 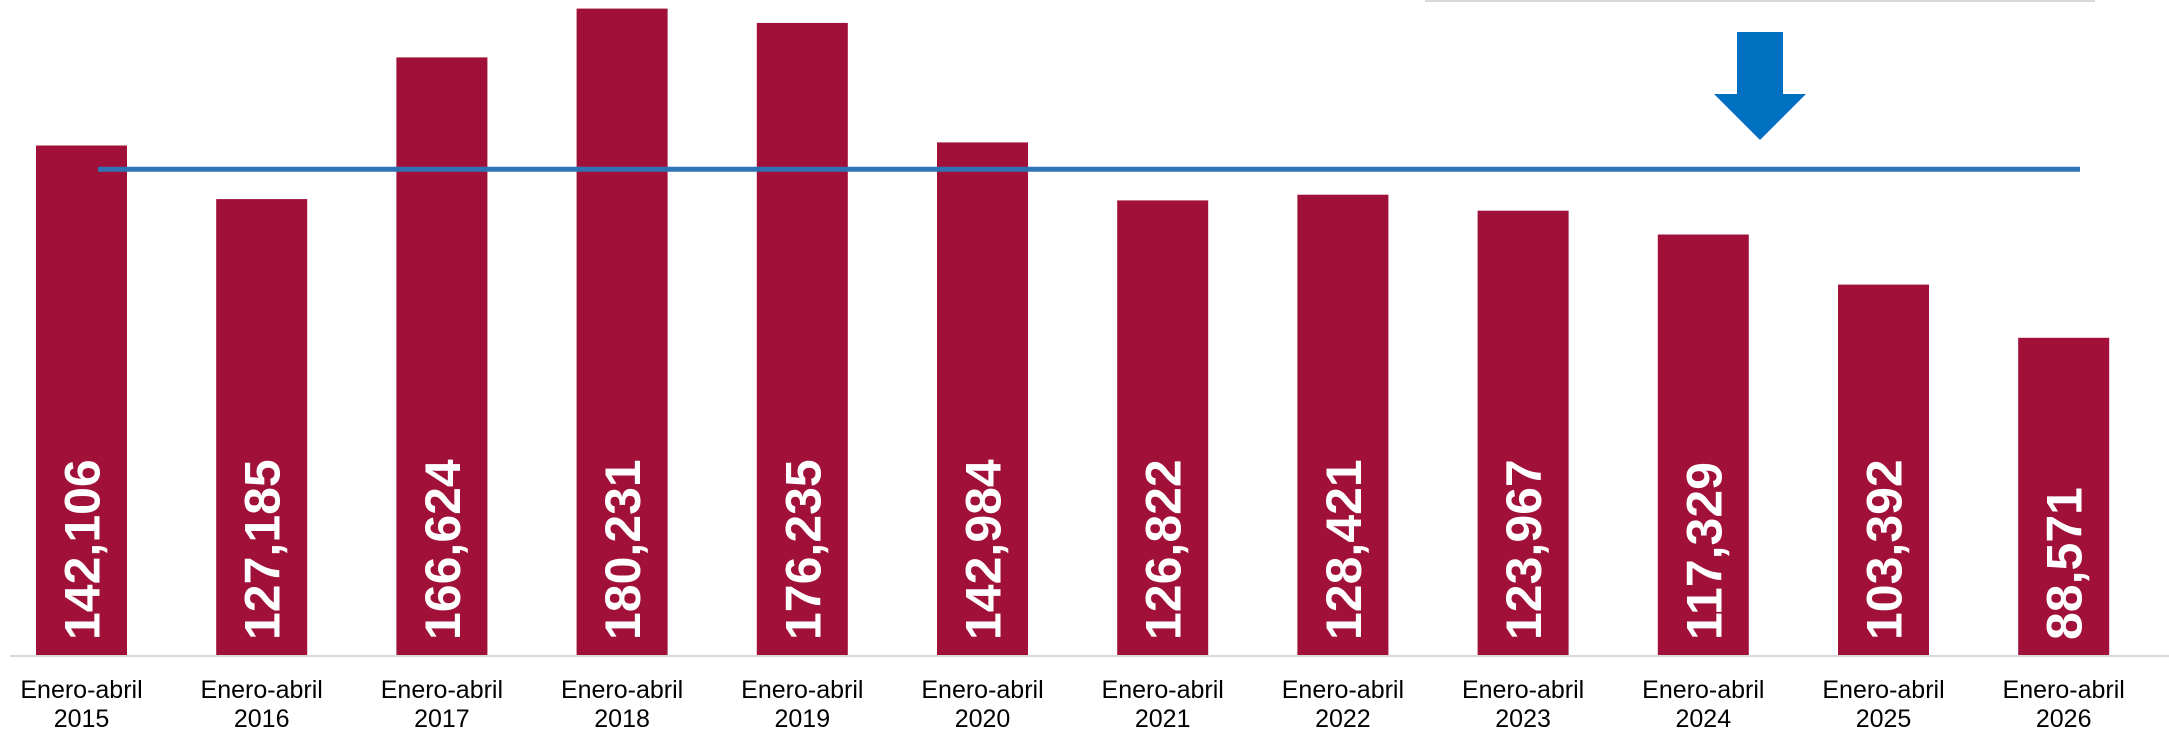 I want to click on bar-value-label: 142,984, so click(x=984, y=549).